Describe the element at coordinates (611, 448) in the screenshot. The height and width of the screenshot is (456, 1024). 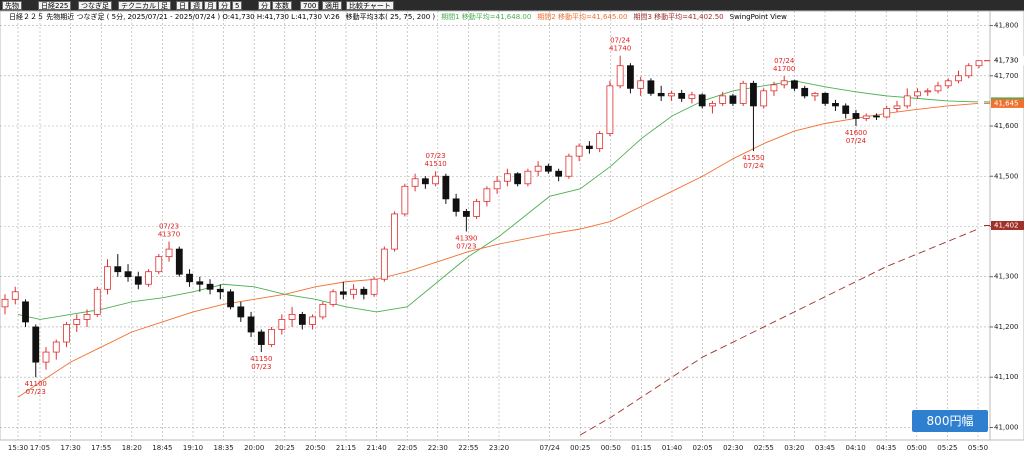
I see `x-tick-label: 00:50` at that location.